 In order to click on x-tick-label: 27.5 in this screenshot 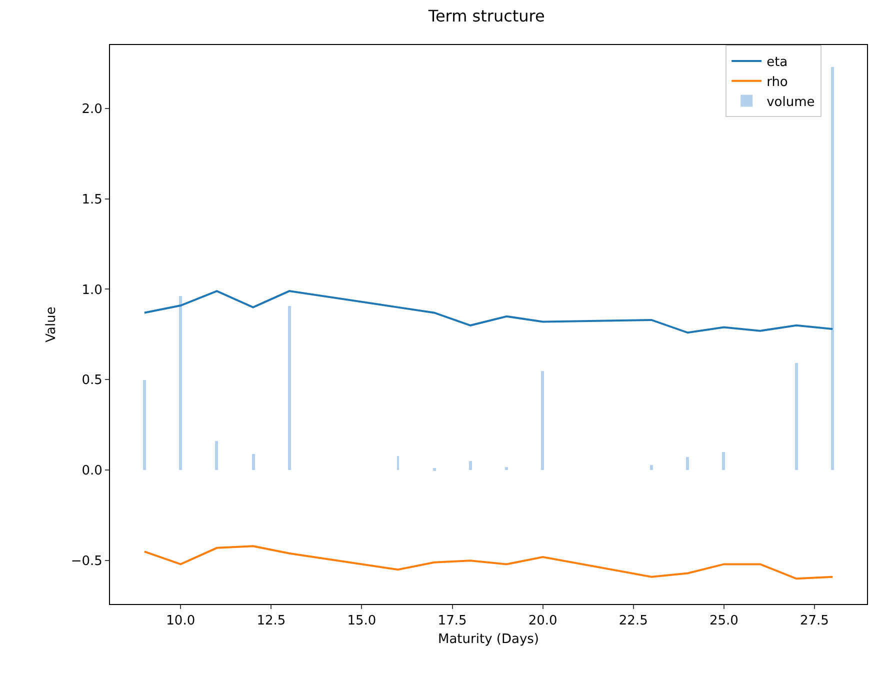, I will do `click(814, 621)`.